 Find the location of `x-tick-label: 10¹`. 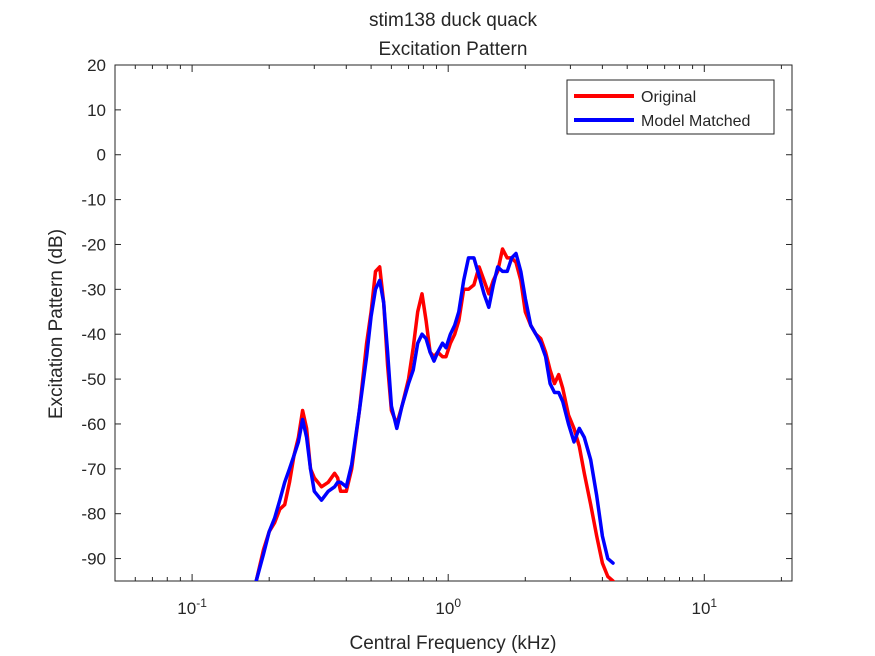

x-tick-label: 10¹ is located at coordinates (704, 607).